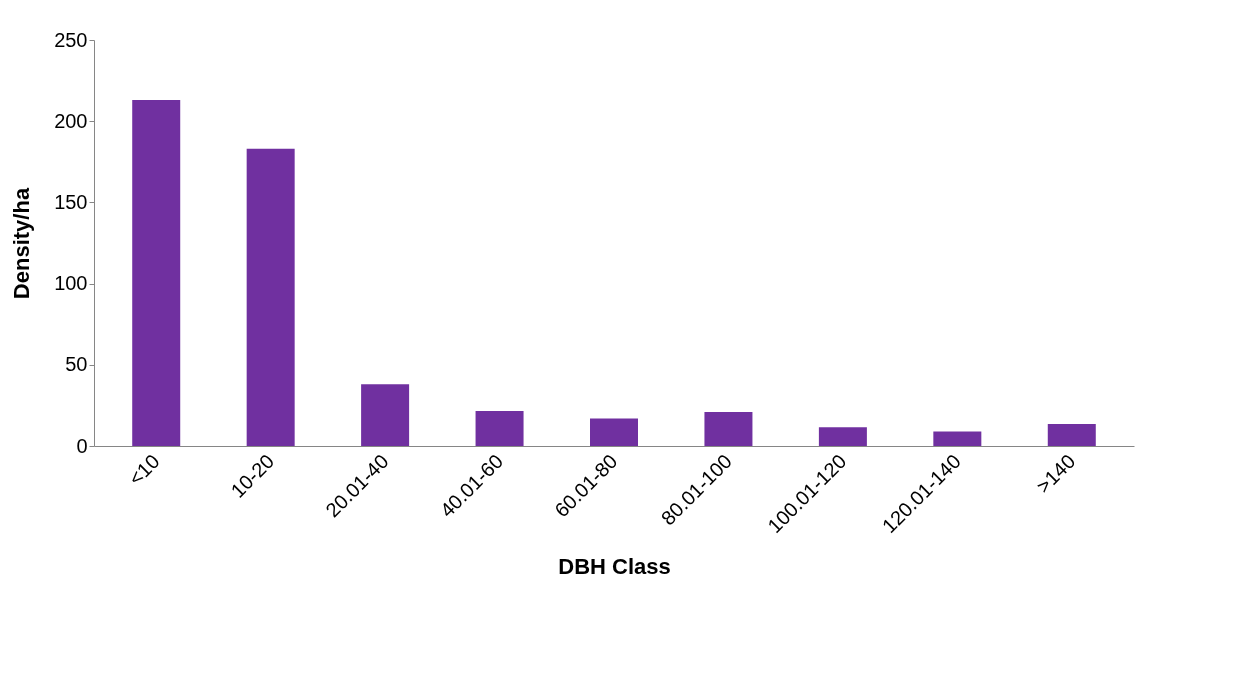 Image resolution: width=1252 pixels, height=696 pixels. Describe the element at coordinates (144, 470) in the screenshot. I see `x-tick-label: <10` at that location.